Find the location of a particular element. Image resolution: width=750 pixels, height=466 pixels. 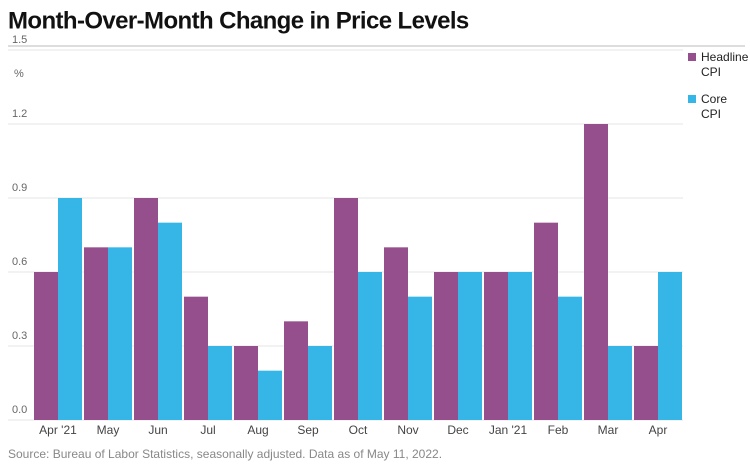

y-tick-label: 0.0 is located at coordinates (19, 410).